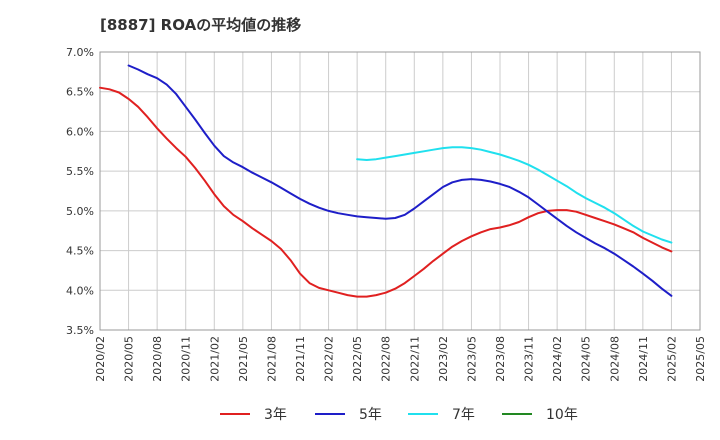 Image resolution: width=720 pixels, height=440 pixels. Describe the element at coordinates (586, 359) in the screenshot. I see `x-tick-label: 2024/05` at that location.